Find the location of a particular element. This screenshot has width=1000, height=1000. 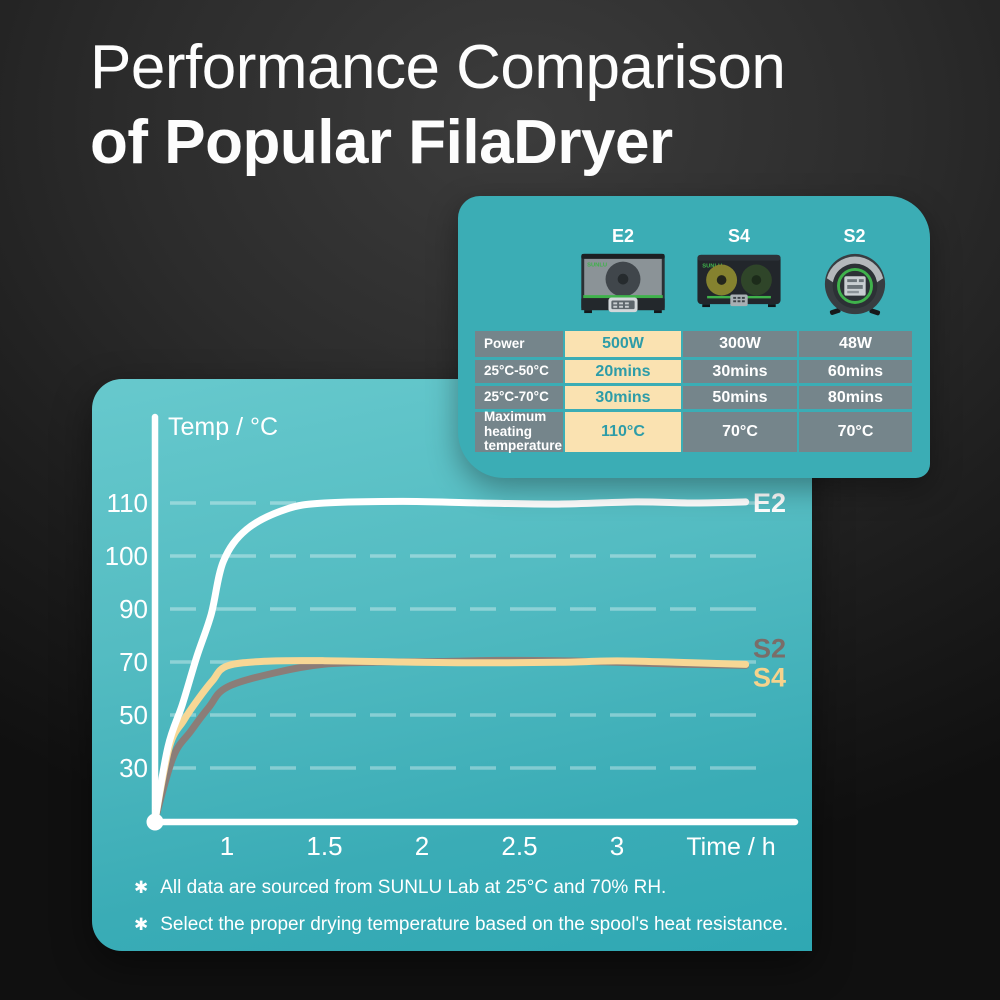

spec-value-s2: 80mins is located at coordinates (855, 397).